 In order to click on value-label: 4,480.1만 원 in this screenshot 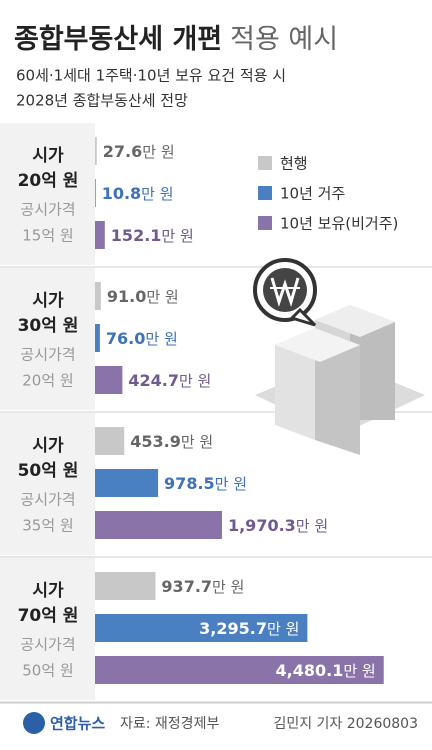, I will do `click(326, 670)`.